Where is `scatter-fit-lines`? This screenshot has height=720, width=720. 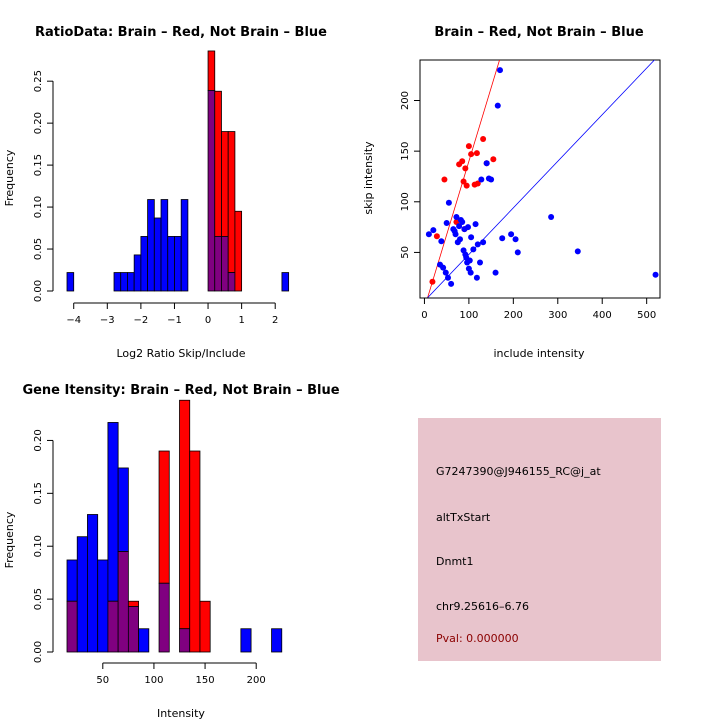 scatter-fit-lines is located at coordinates (540, 179).